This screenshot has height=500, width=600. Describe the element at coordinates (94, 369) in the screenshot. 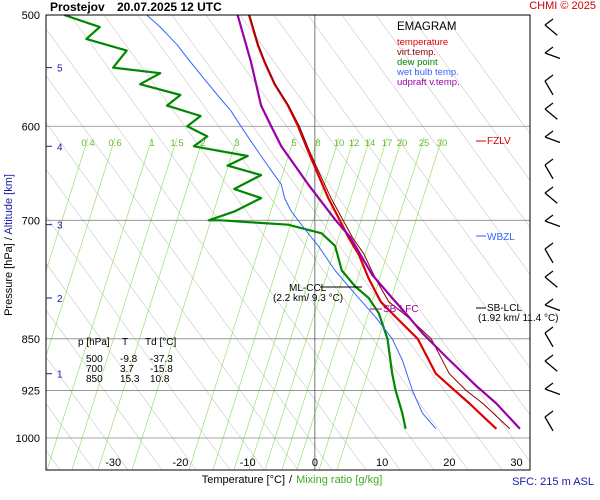

I see `table-cell: 700` at that location.